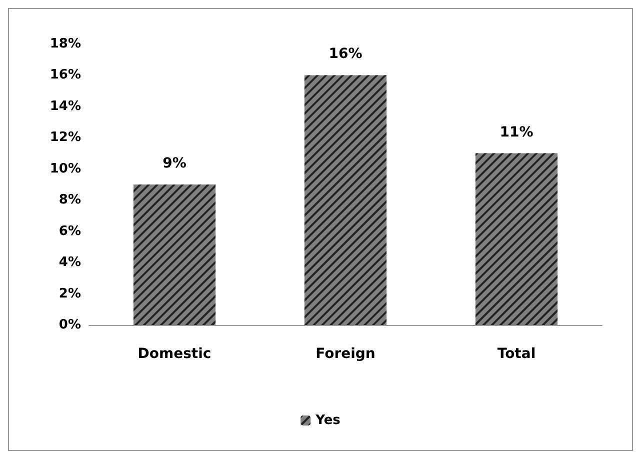 The height and width of the screenshot is (459, 643). I want to click on x-tick-label: Foreign, so click(346, 354).